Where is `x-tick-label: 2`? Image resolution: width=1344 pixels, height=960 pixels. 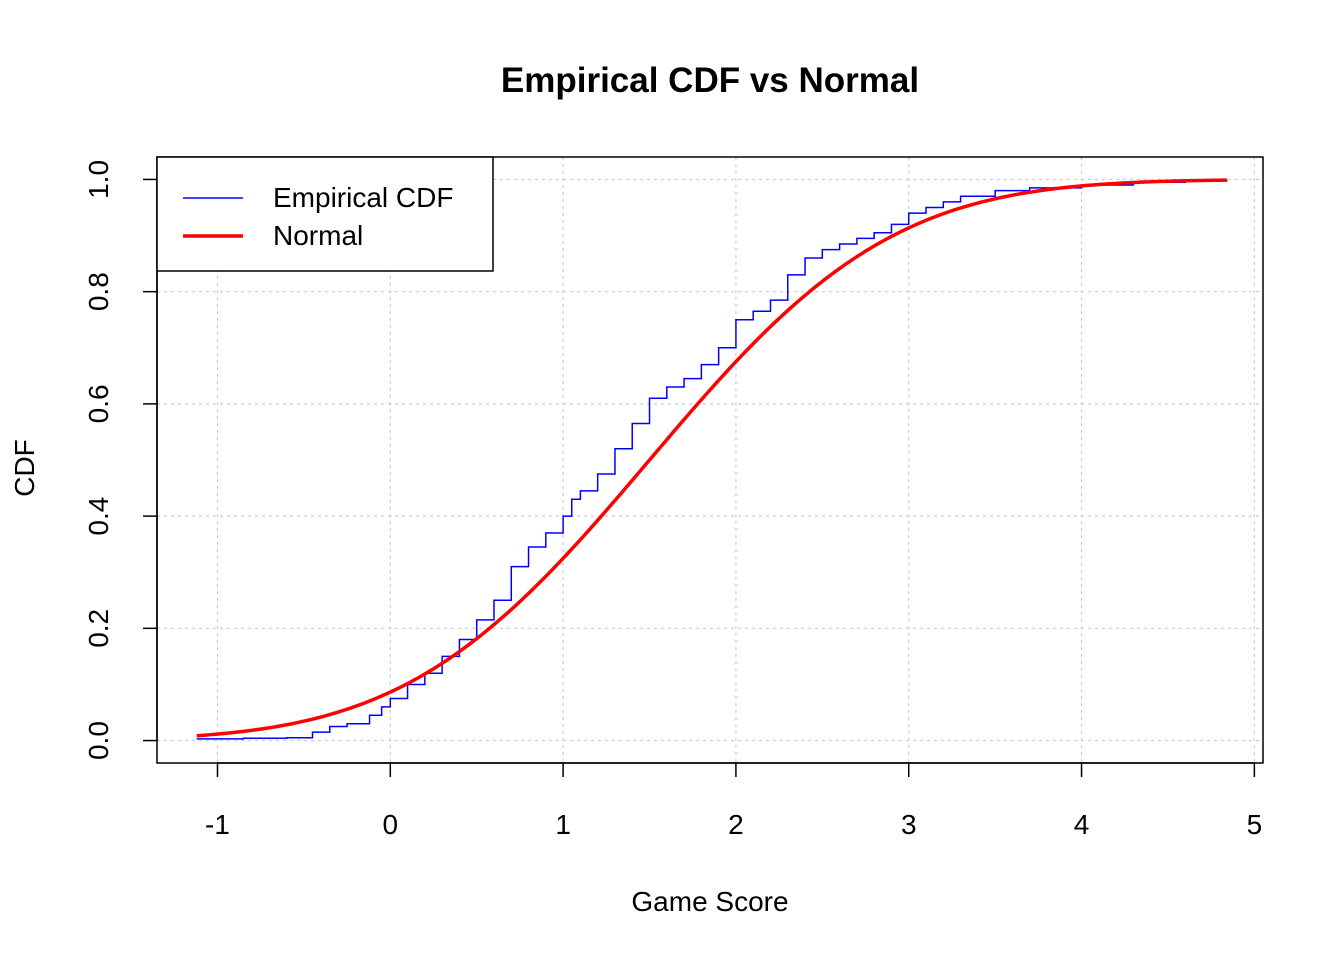 x-tick-label: 2 is located at coordinates (736, 824).